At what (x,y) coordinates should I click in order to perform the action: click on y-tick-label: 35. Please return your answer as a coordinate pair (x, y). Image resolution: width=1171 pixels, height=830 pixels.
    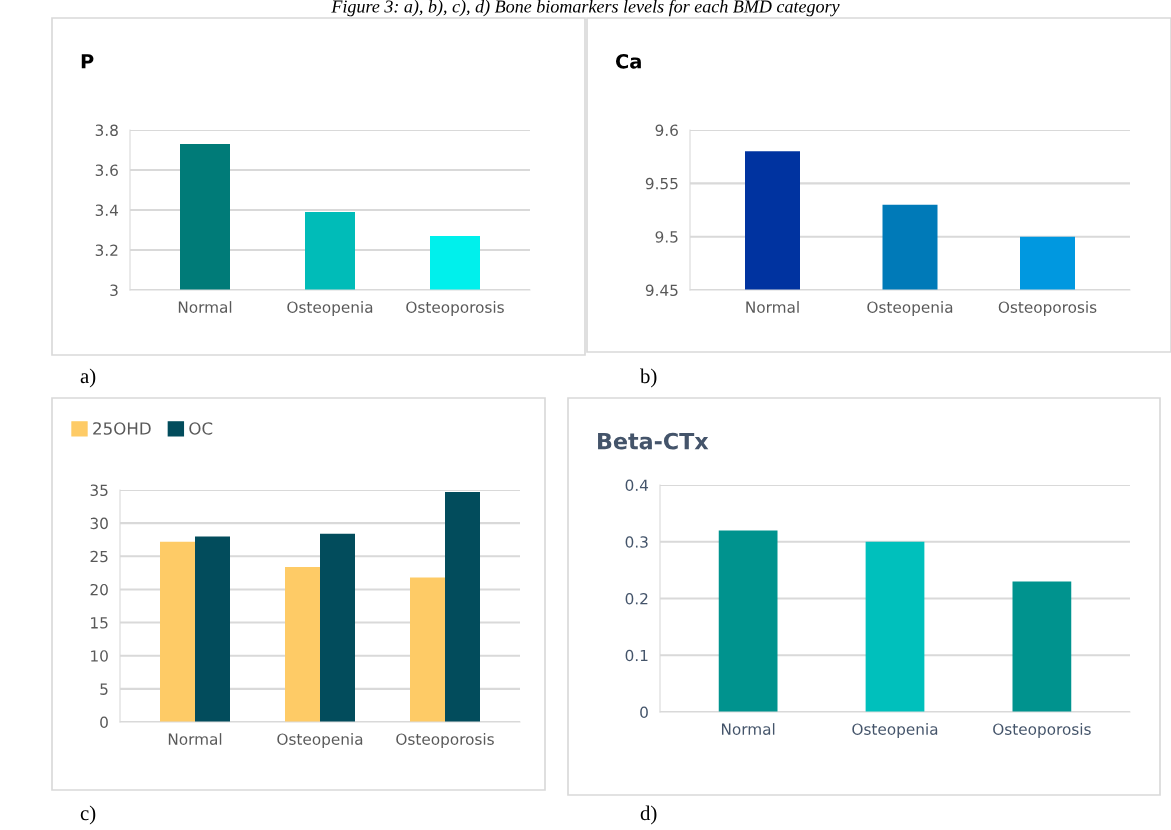
    Looking at the image, I should click on (99, 490).